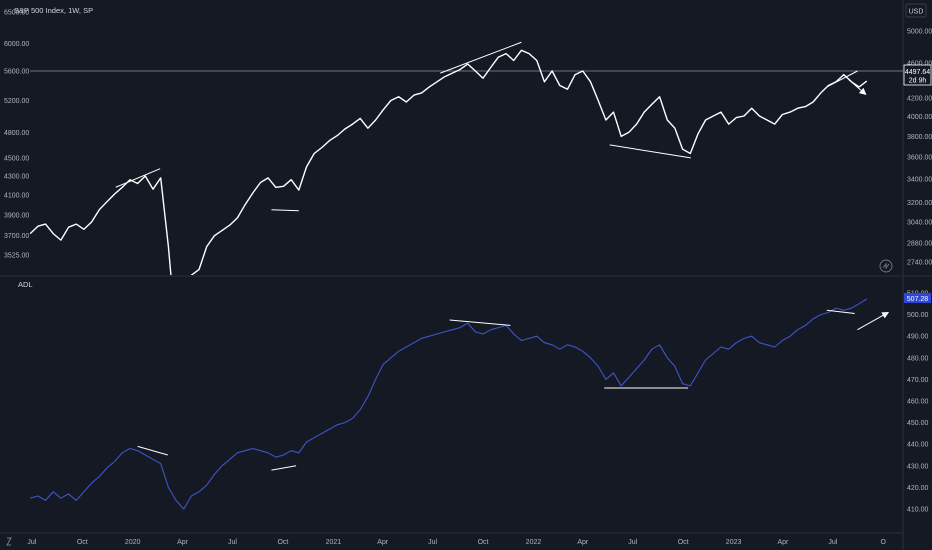 The width and height of the screenshot is (932, 550). I want to click on price-axis-tick-label: 4200.00, so click(919, 98).